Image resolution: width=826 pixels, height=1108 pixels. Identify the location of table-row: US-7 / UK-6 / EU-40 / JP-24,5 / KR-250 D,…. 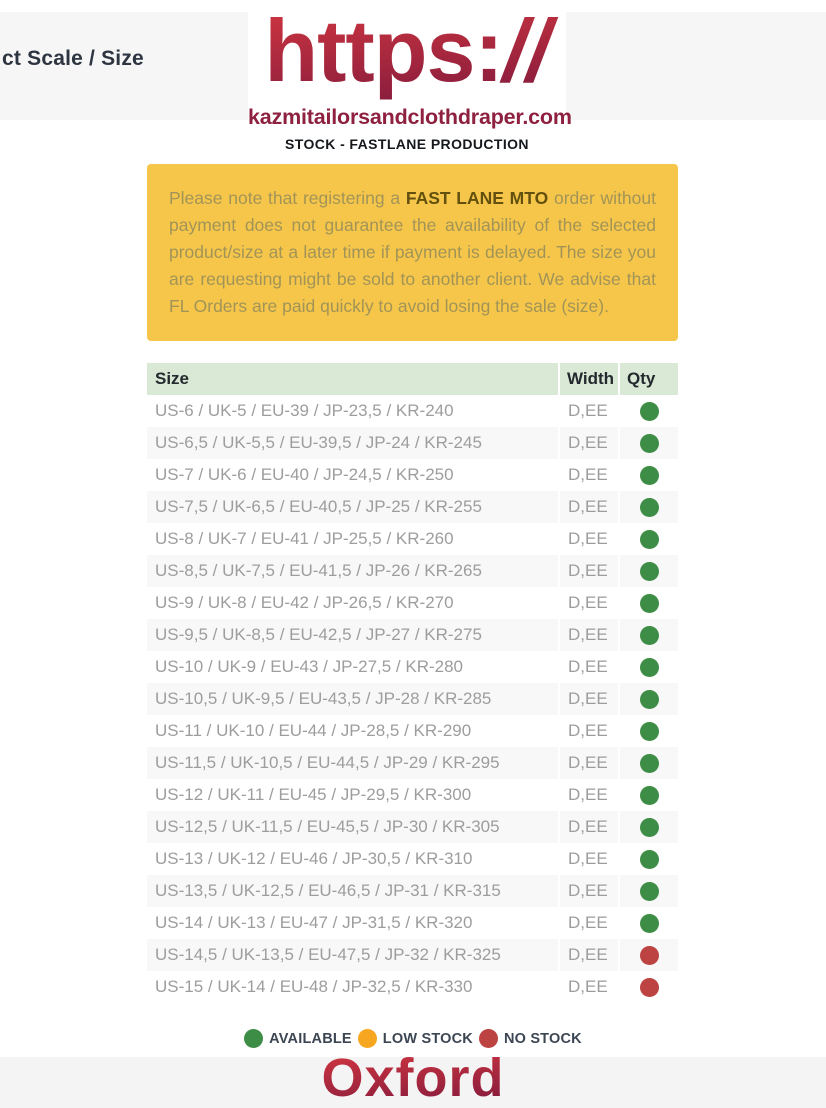
(412, 475).